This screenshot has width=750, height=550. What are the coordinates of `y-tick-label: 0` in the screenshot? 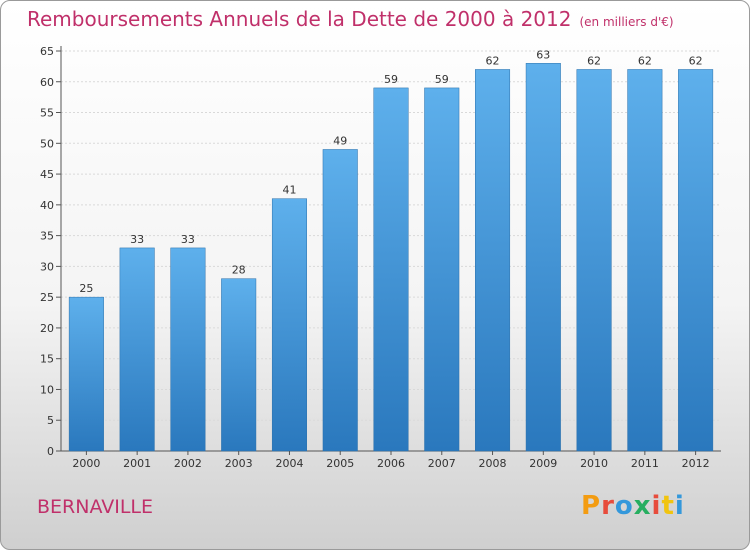 It's located at (50, 451).